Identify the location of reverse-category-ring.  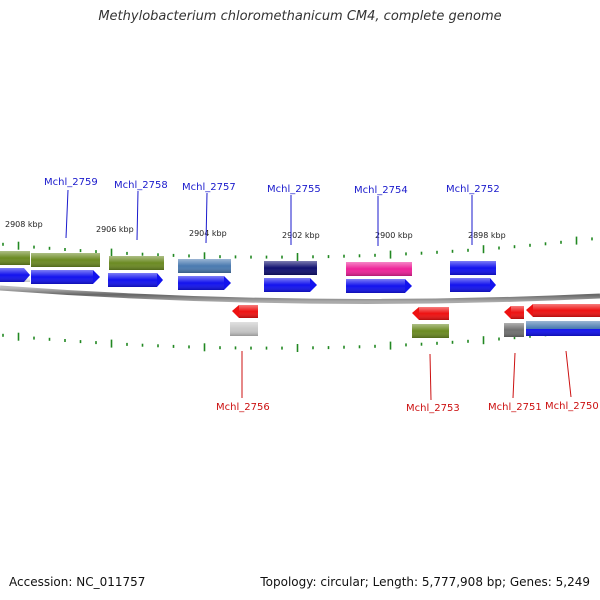
(415, 329).